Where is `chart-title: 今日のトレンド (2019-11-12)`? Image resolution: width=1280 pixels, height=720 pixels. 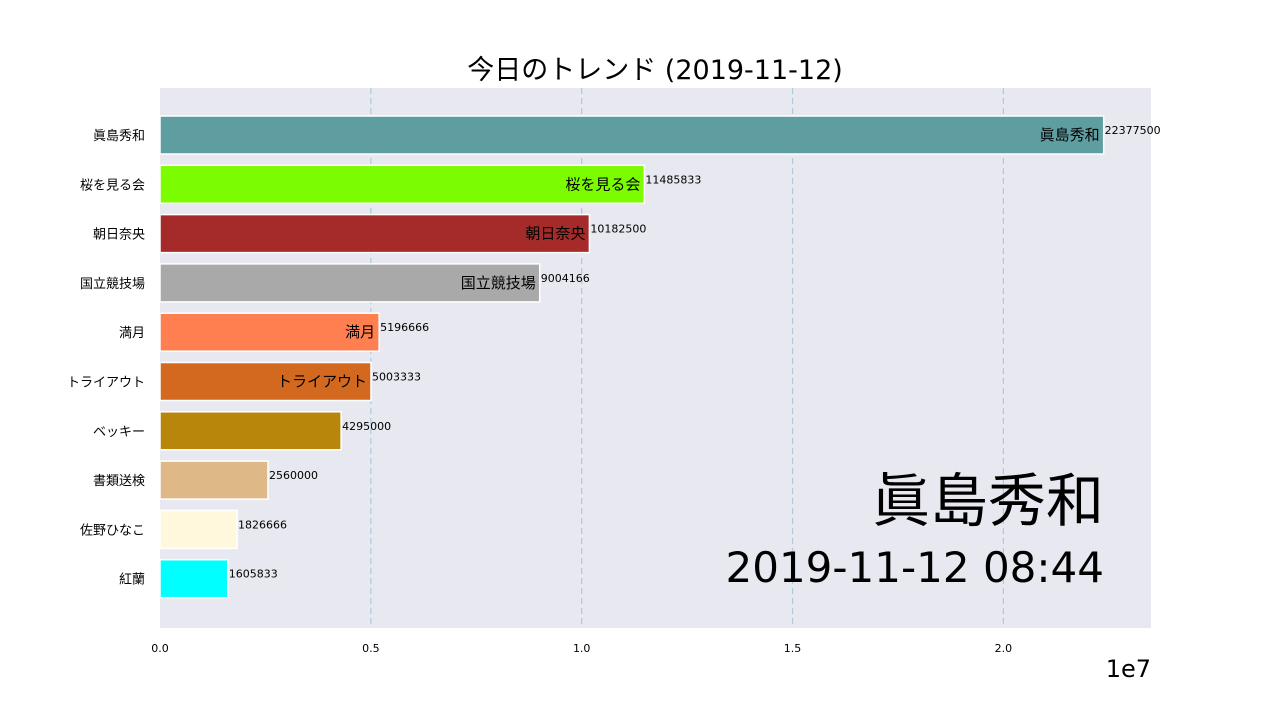
chart-title: 今日のトレンド (2019-11-12) is located at coordinates (655, 70).